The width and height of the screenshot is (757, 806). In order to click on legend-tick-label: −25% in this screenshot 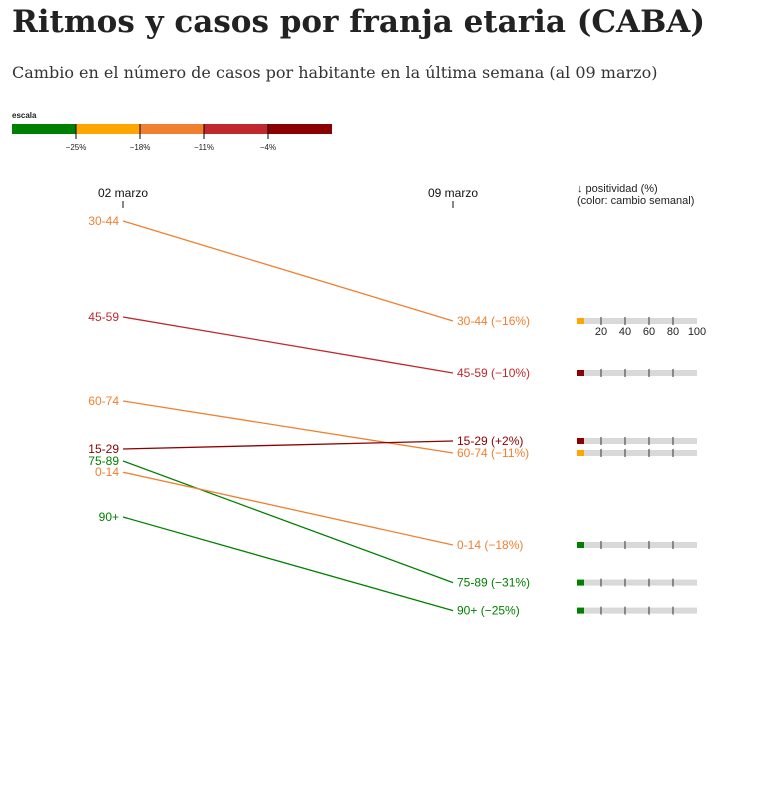, I will do `click(76, 147)`.